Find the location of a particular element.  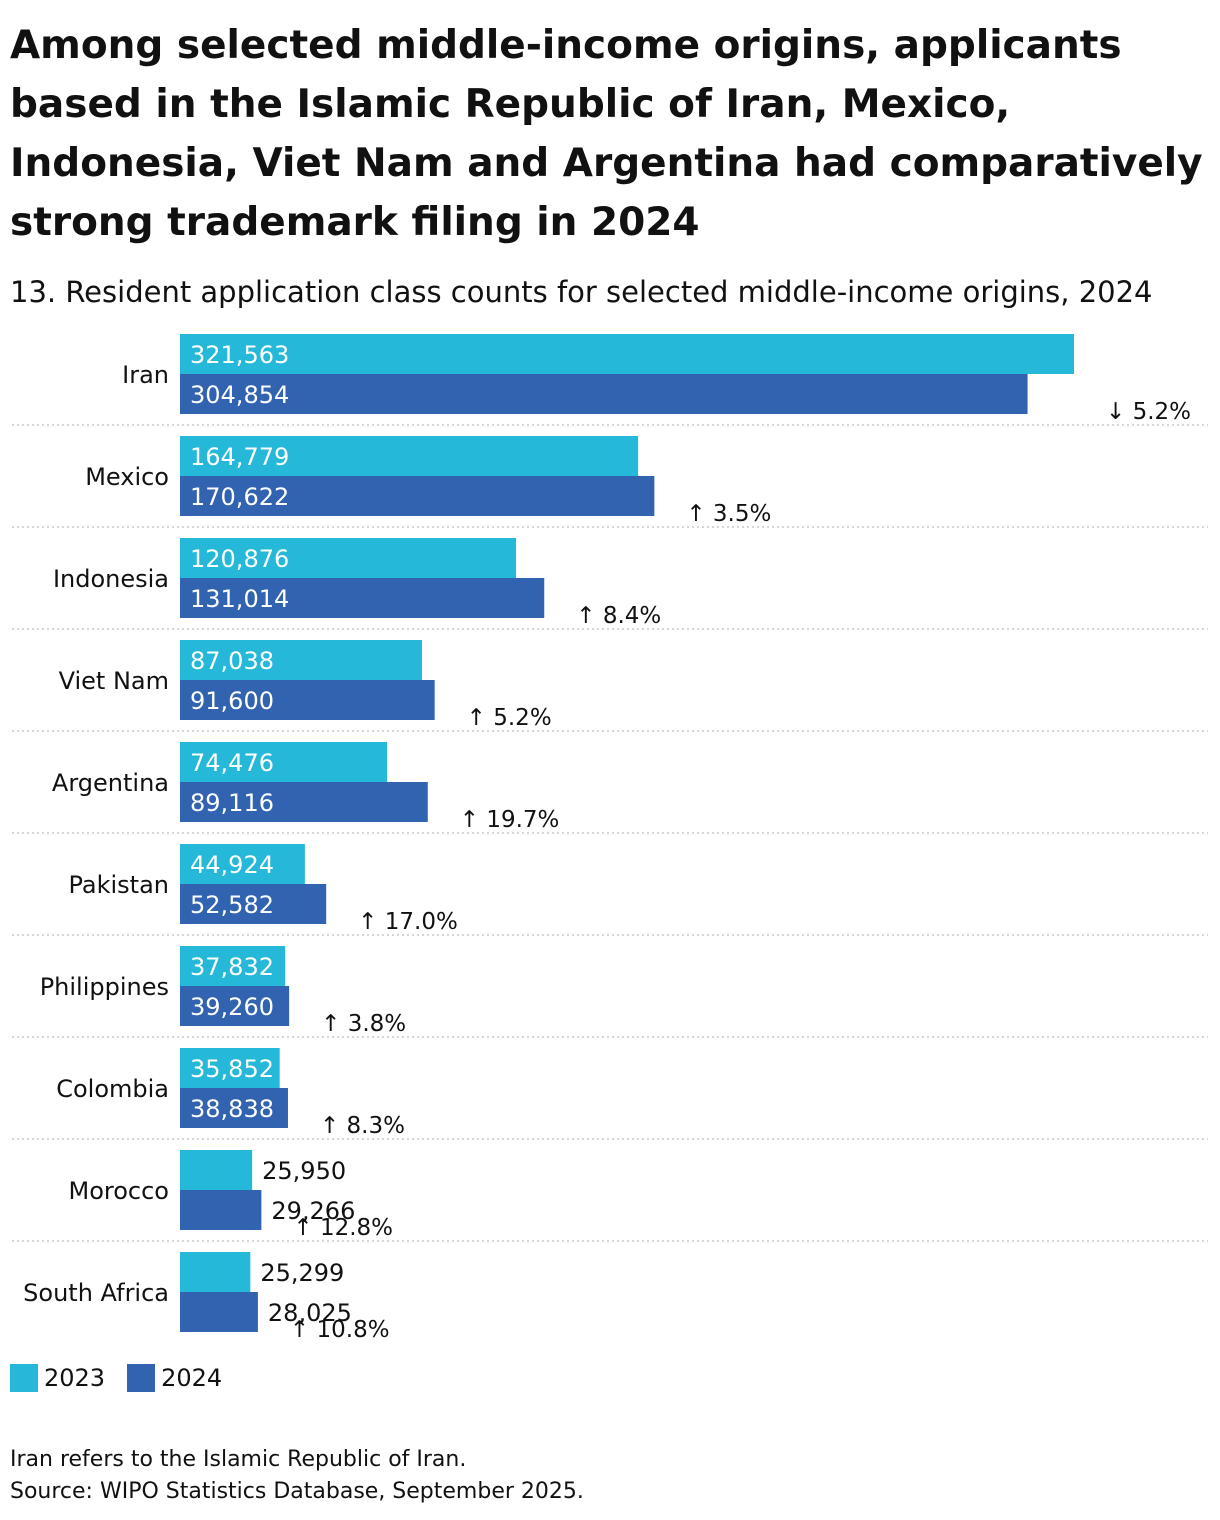

value-label-2024-viet-nam: 91,600 is located at coordinates (232, 701).